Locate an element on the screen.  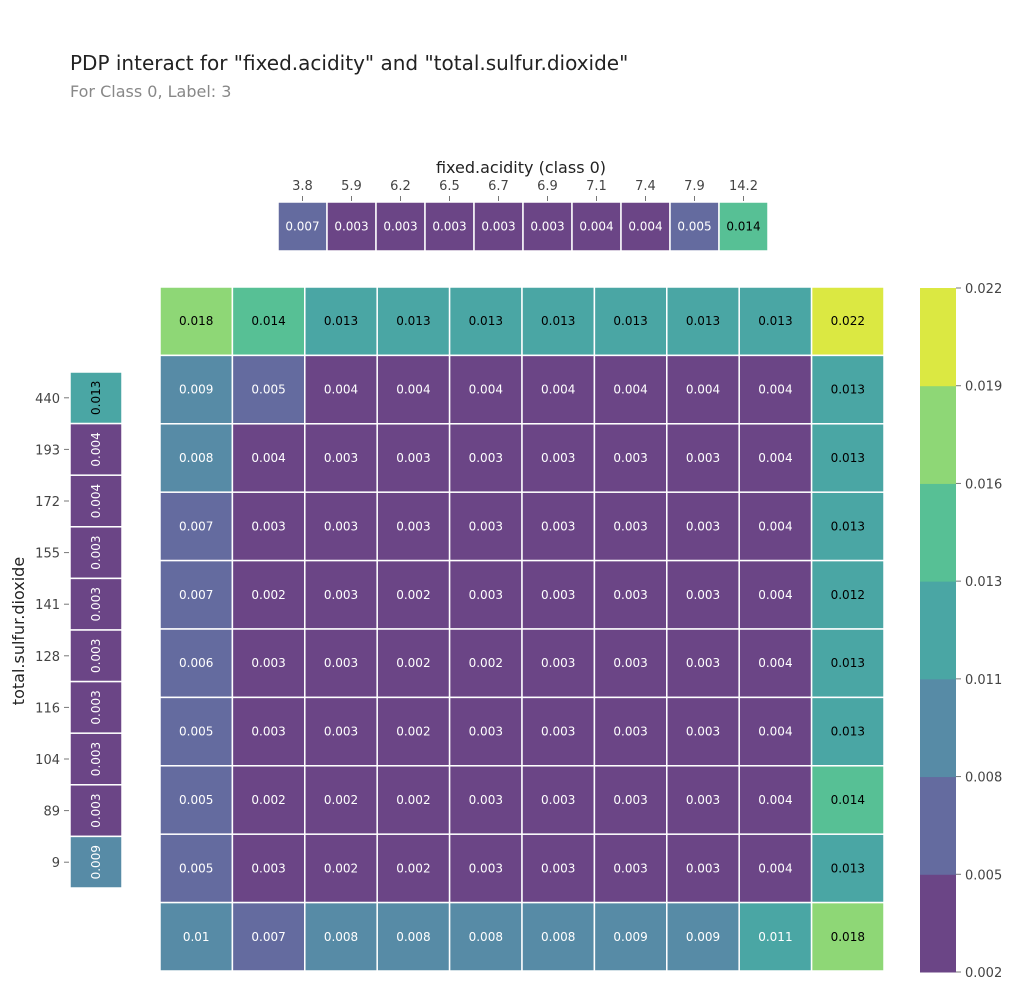
top-marginal-value: 0.014 is located at coordinates (743, 227).